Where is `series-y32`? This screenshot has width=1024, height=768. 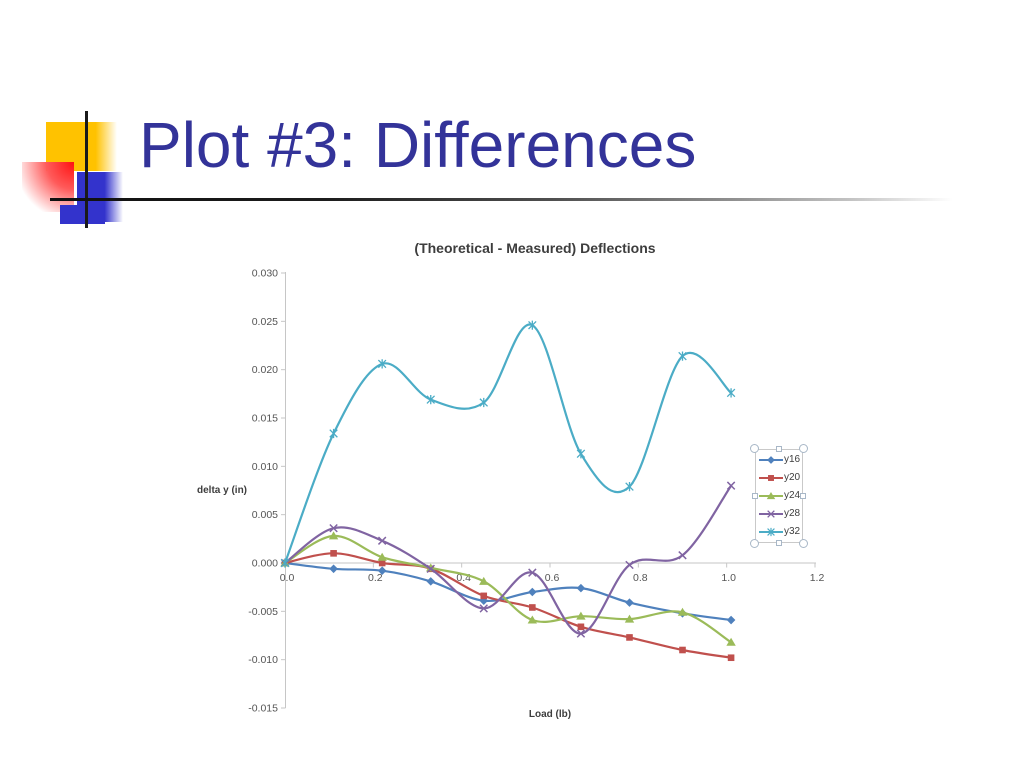
series-y32 is located at coordinates (508, 444).